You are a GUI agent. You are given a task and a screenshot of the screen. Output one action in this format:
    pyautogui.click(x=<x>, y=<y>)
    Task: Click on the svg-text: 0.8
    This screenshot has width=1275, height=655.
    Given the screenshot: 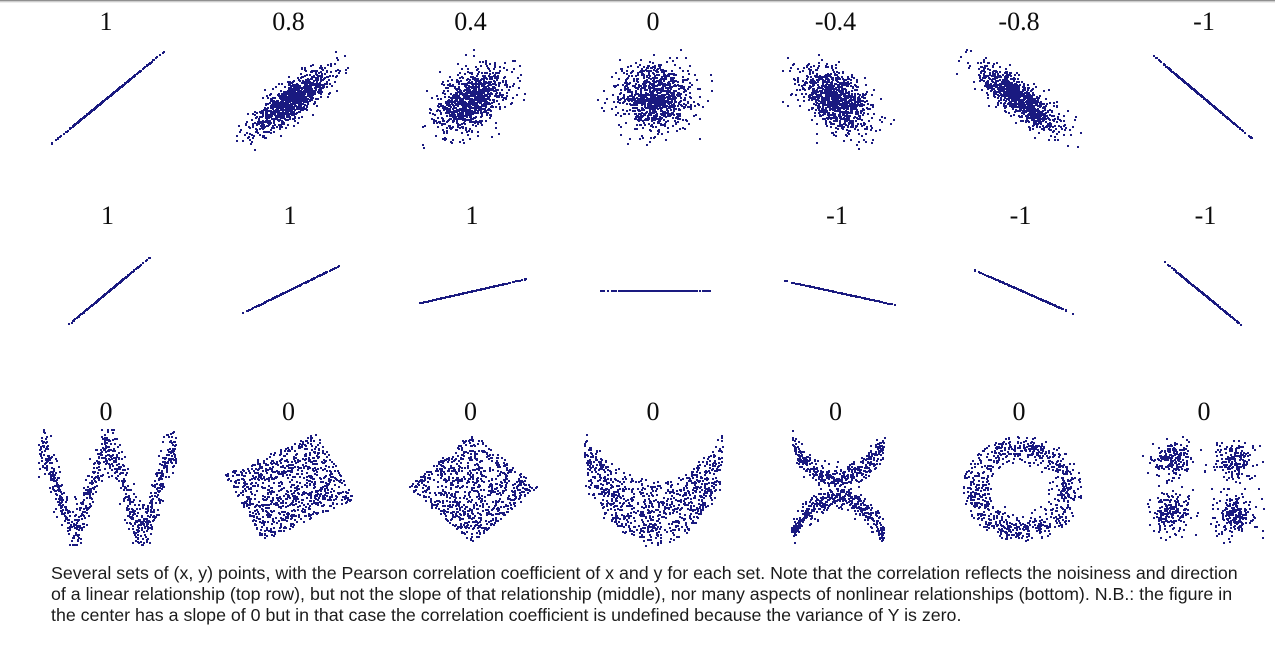 What is the action you would take?
    pyautogui.click(x=288, y=21)
    